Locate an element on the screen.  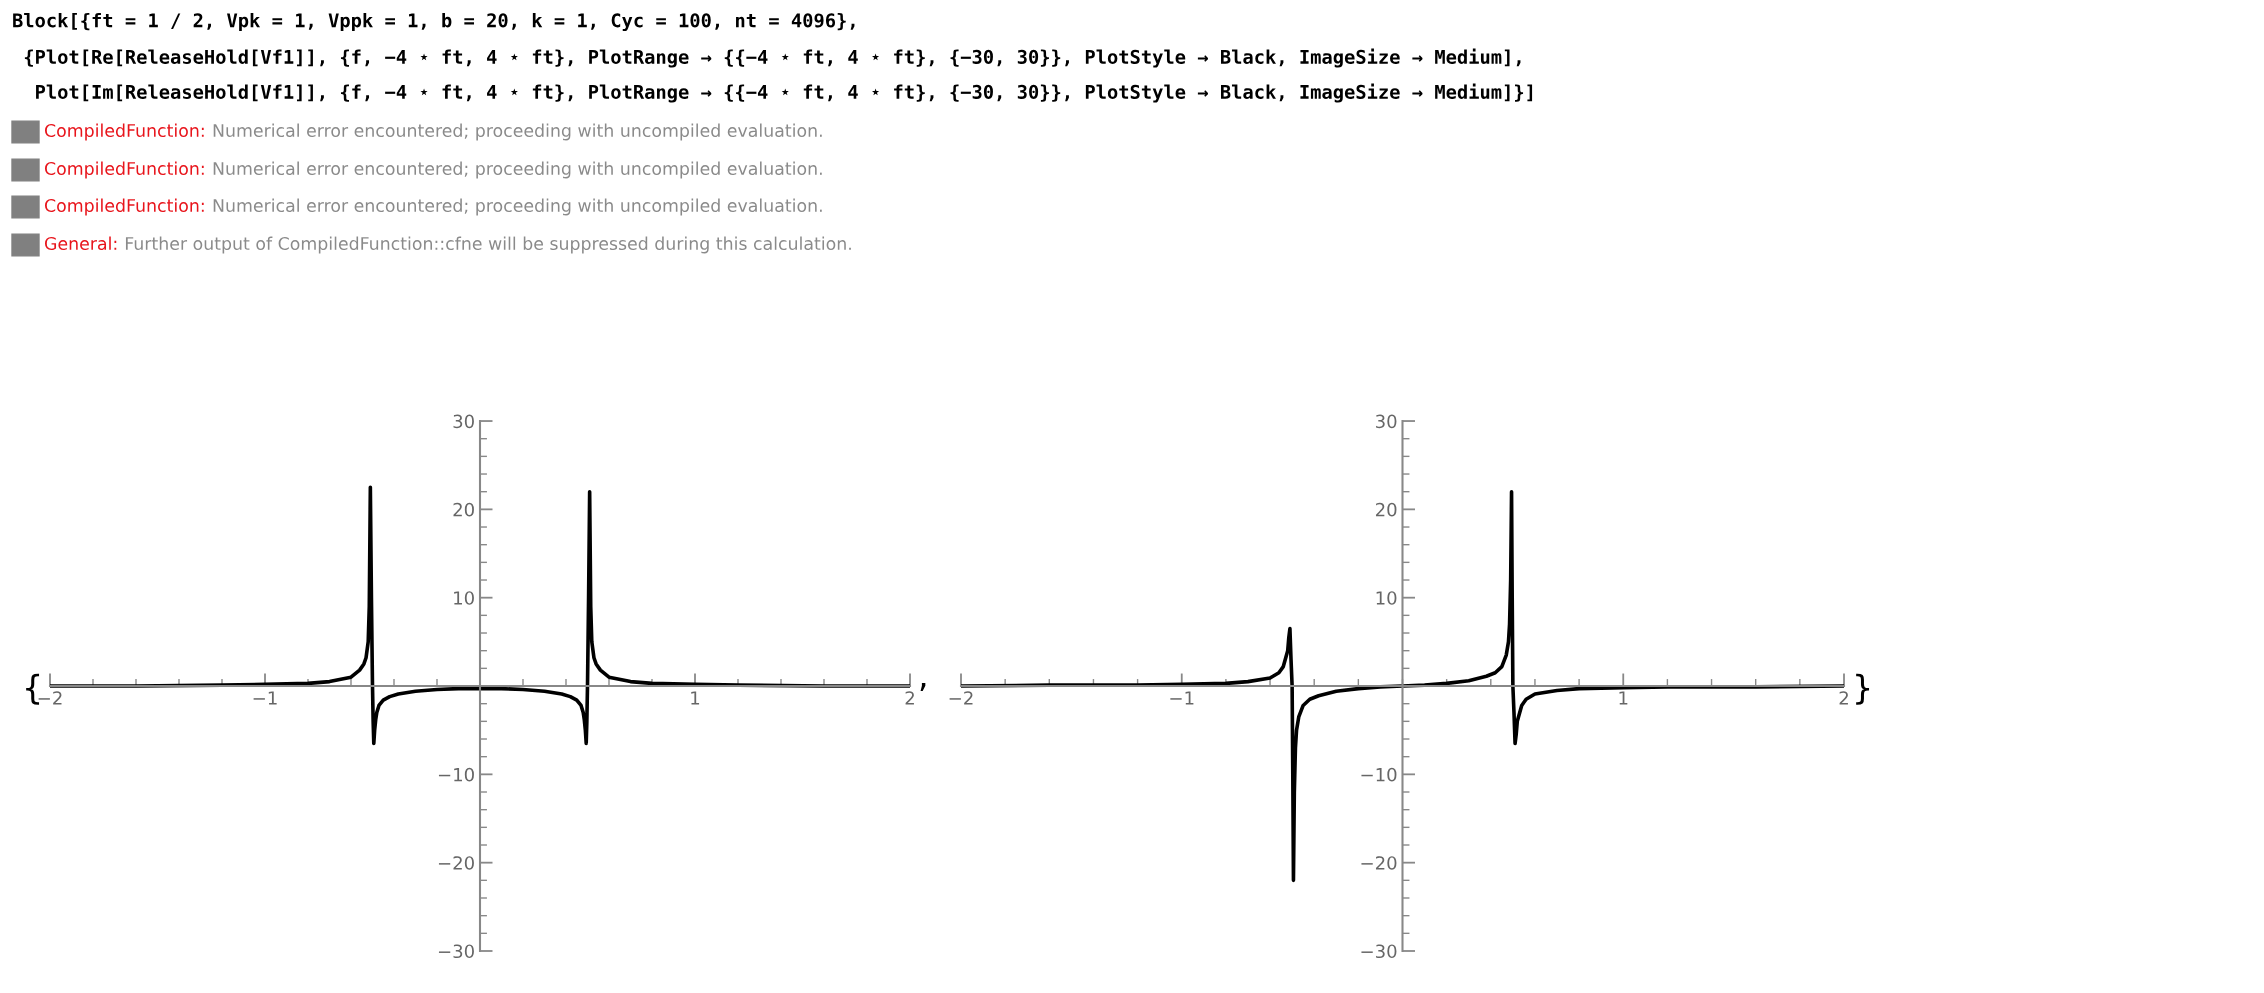
text: Plot[Im[ReleaseHold[Vf1]], {f, −4 ⋆ ft, 4 ⋆ ft}, PlotRange → {{−4 ⋆ ft, 4 ⋆ ft}, {−30, 30}}, PlotStyle → Black, ImageSize → Medium]}] is located at coordinates (784, 93).